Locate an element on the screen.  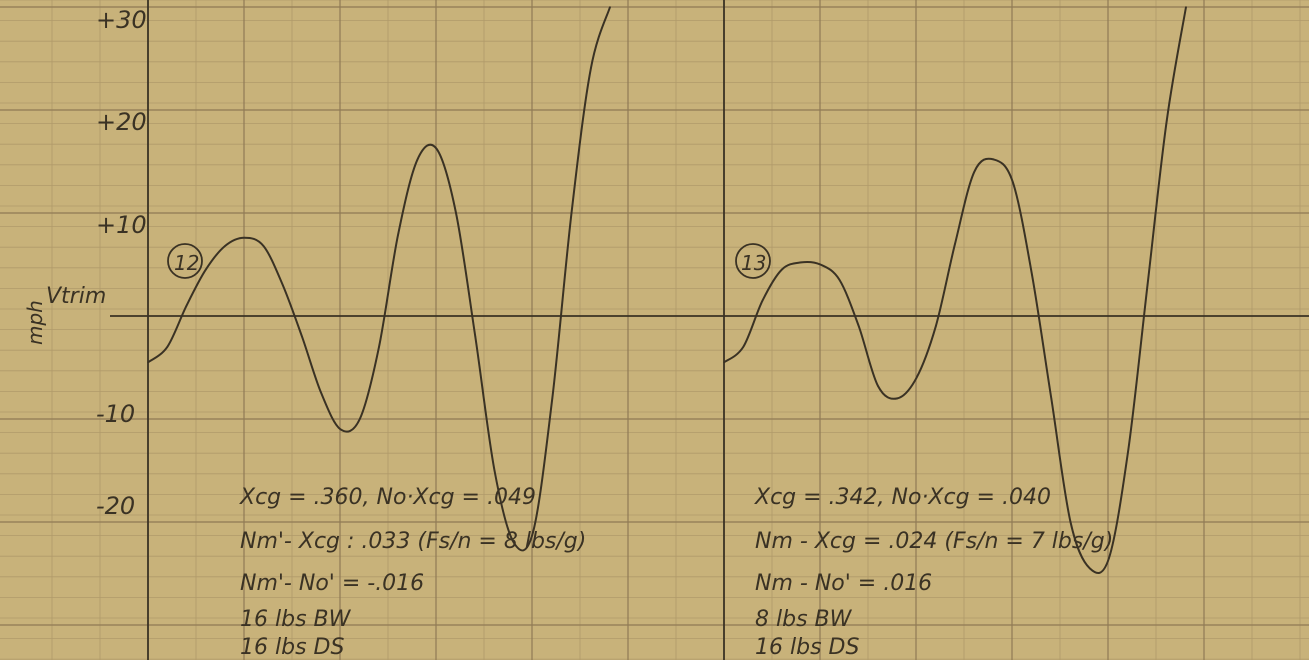
panel-number: 12 is located at coordinates (186, 263).